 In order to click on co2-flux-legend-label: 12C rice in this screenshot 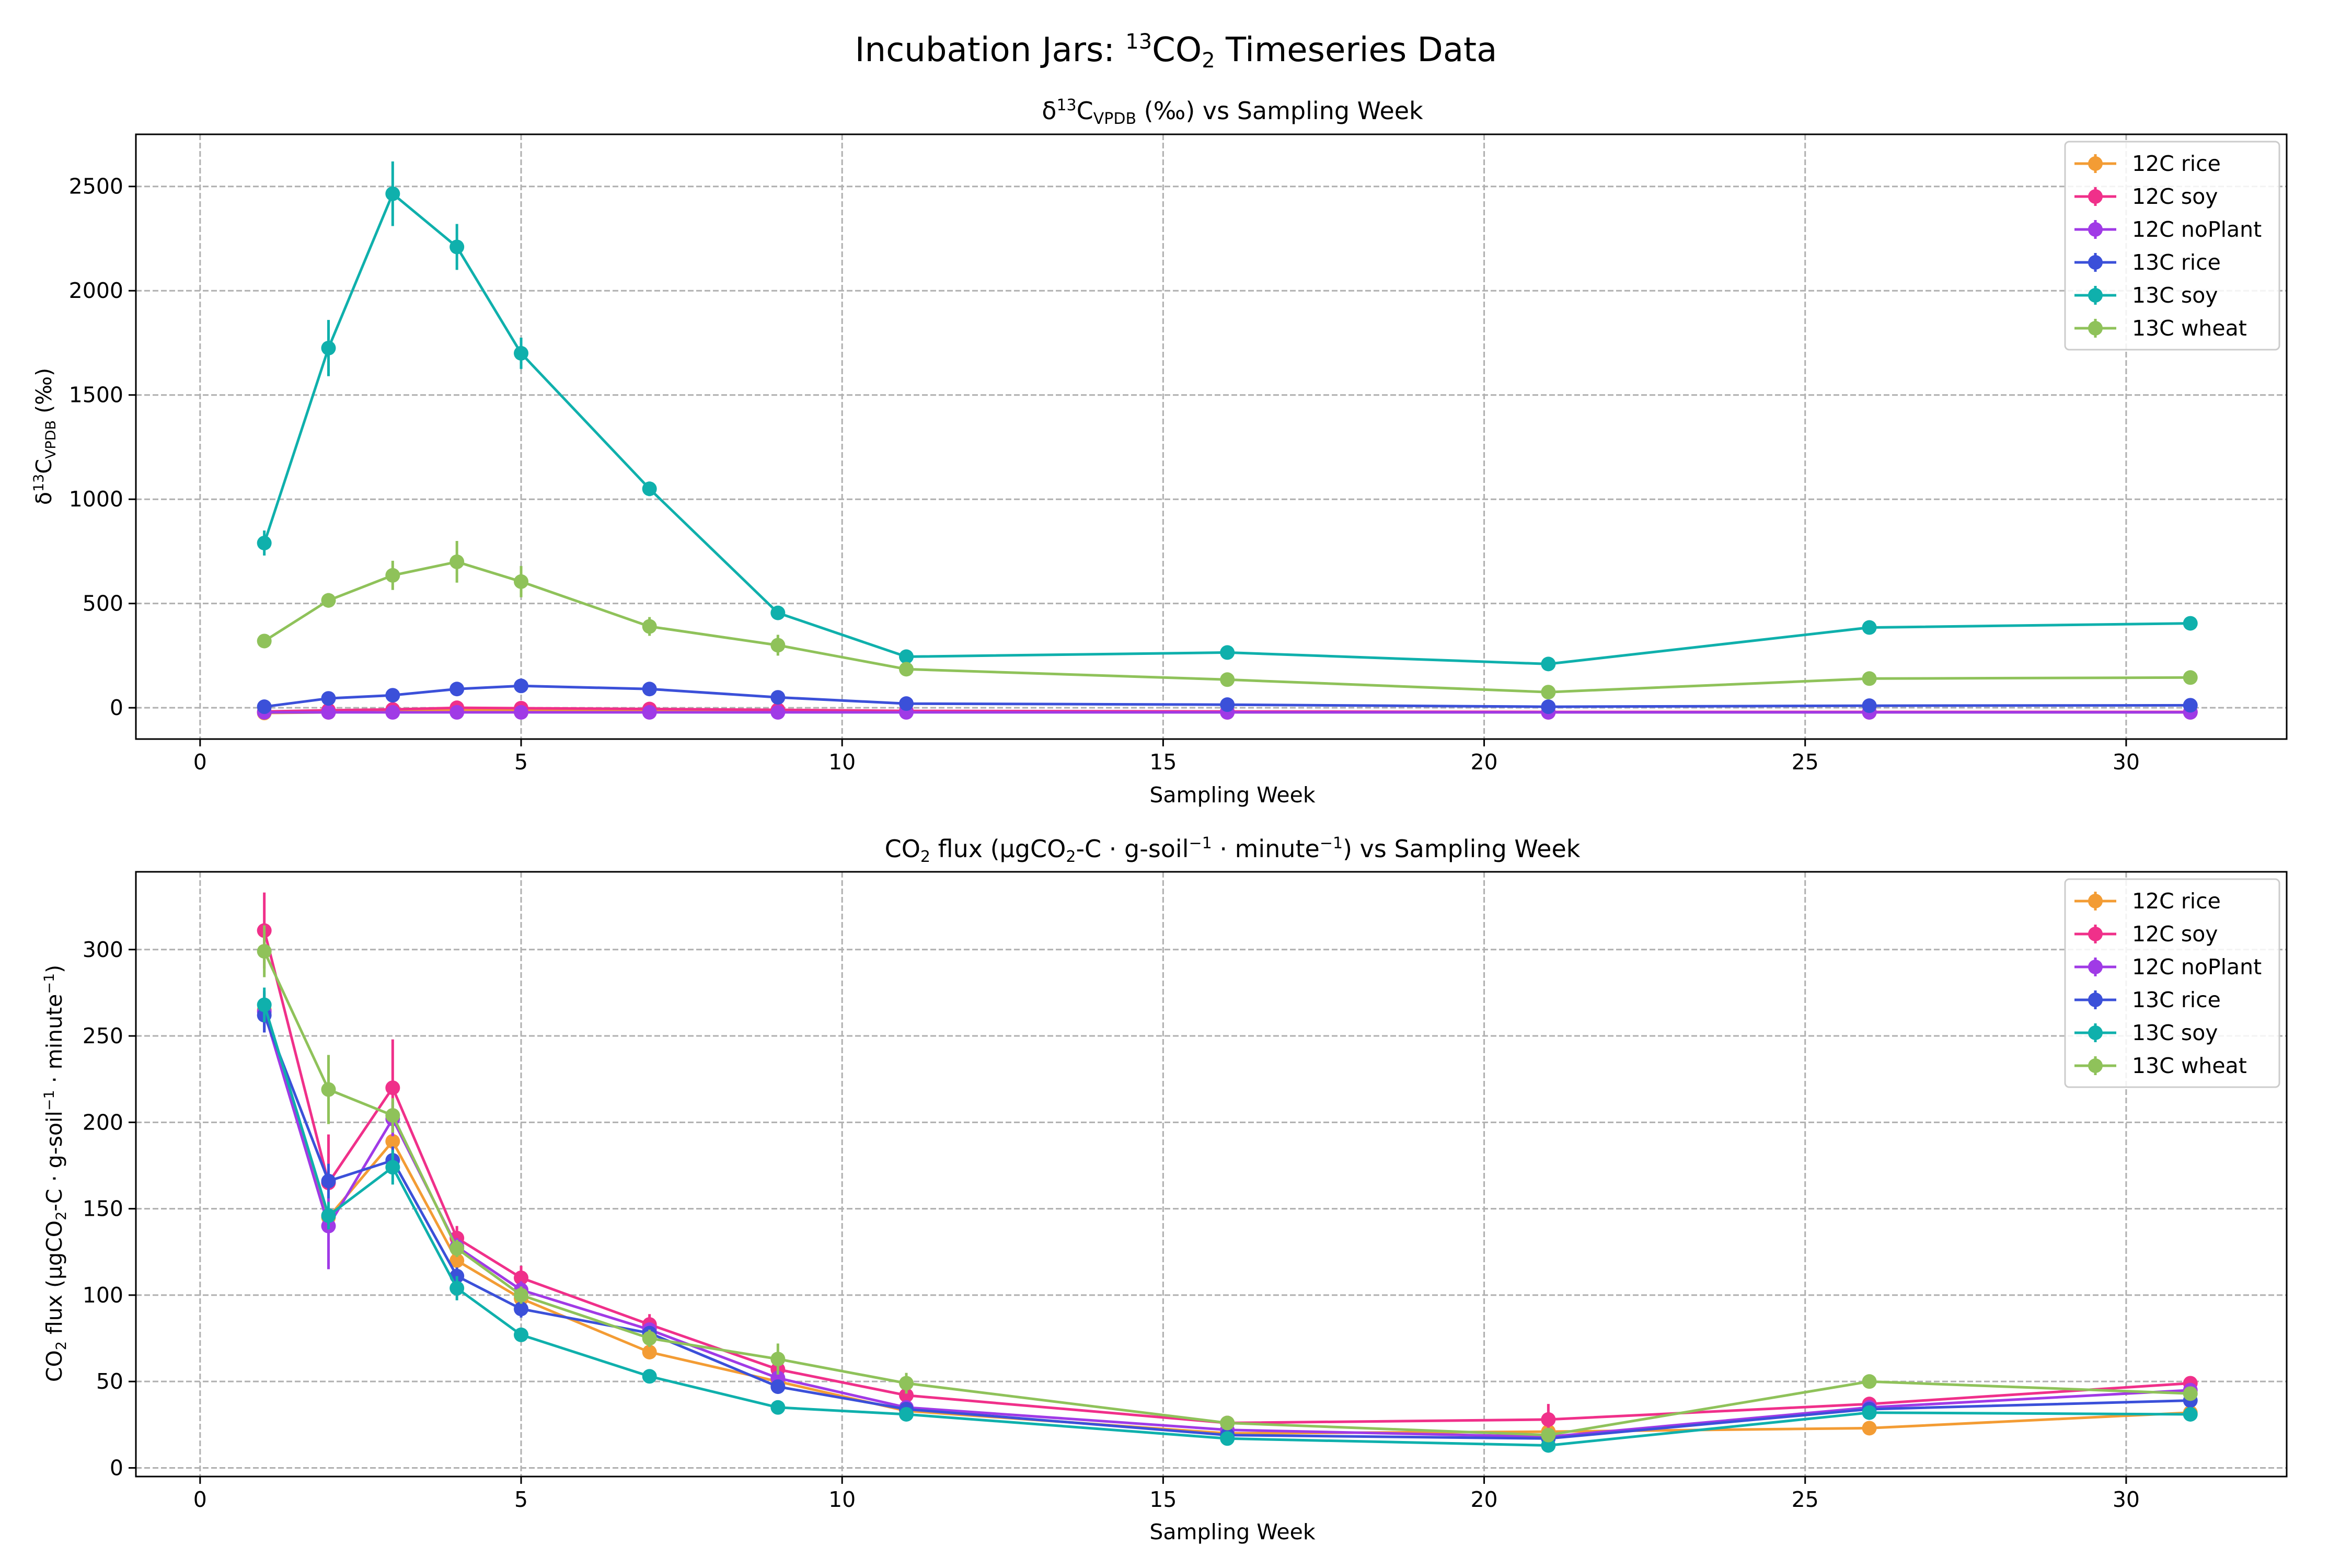, I will do `click(2176, 901)`.